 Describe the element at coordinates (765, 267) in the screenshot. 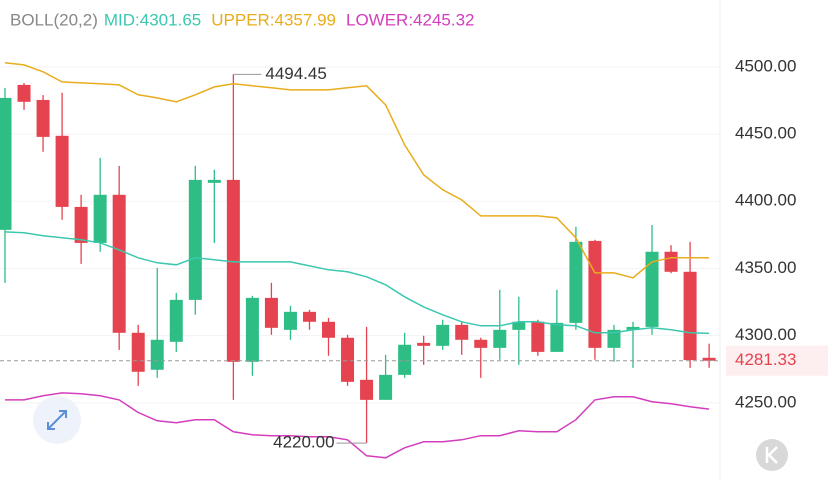

I see `y-tick-label: 4350.00` at that location.